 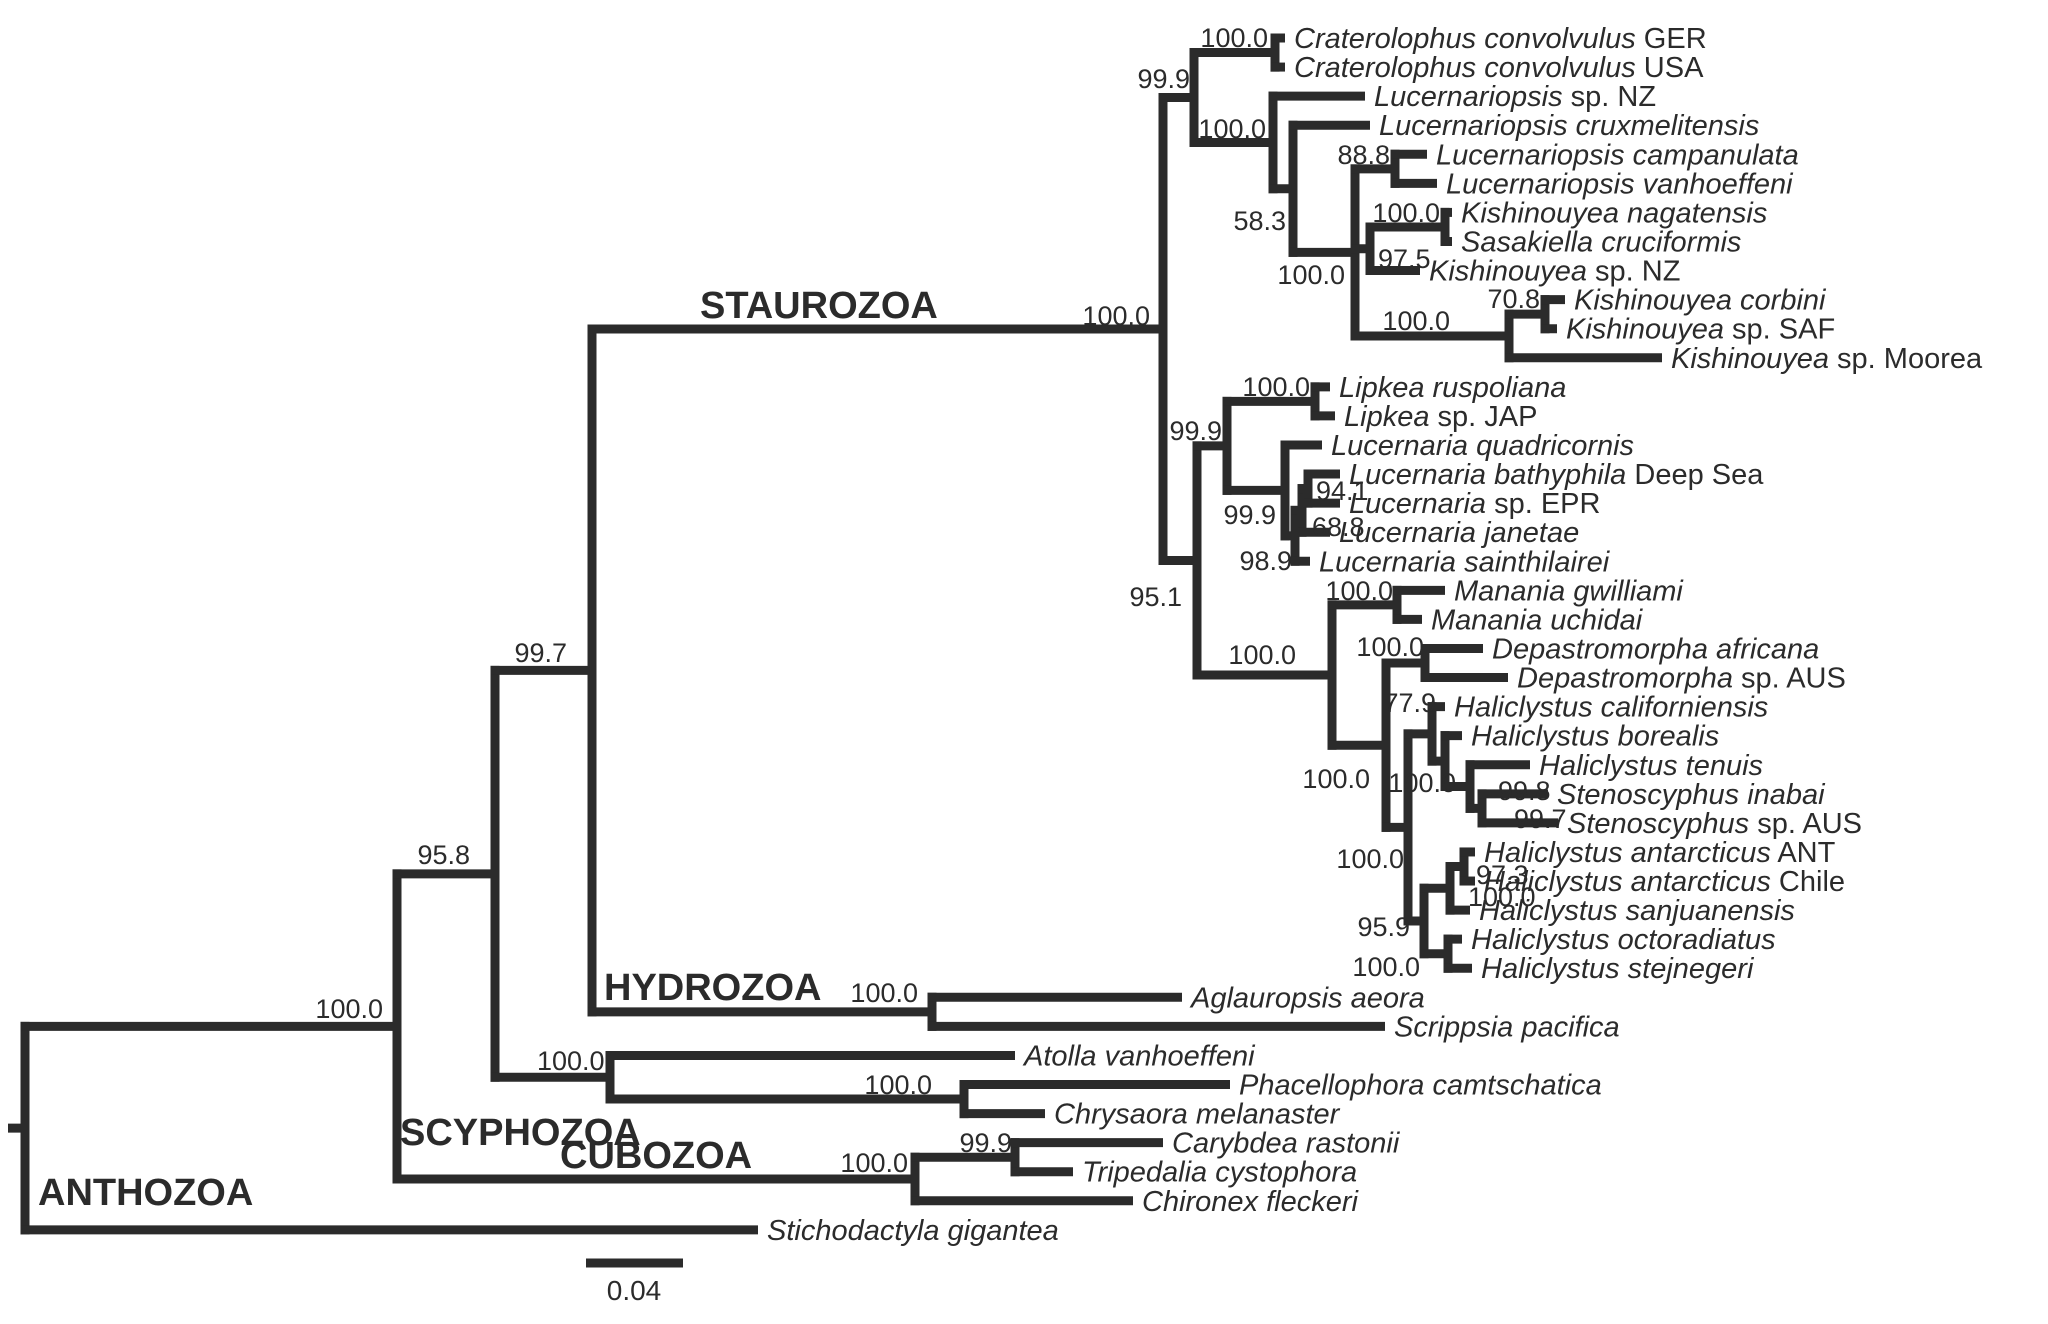 I want to click on support-value: 99.9, so click(x=1249, y=515).